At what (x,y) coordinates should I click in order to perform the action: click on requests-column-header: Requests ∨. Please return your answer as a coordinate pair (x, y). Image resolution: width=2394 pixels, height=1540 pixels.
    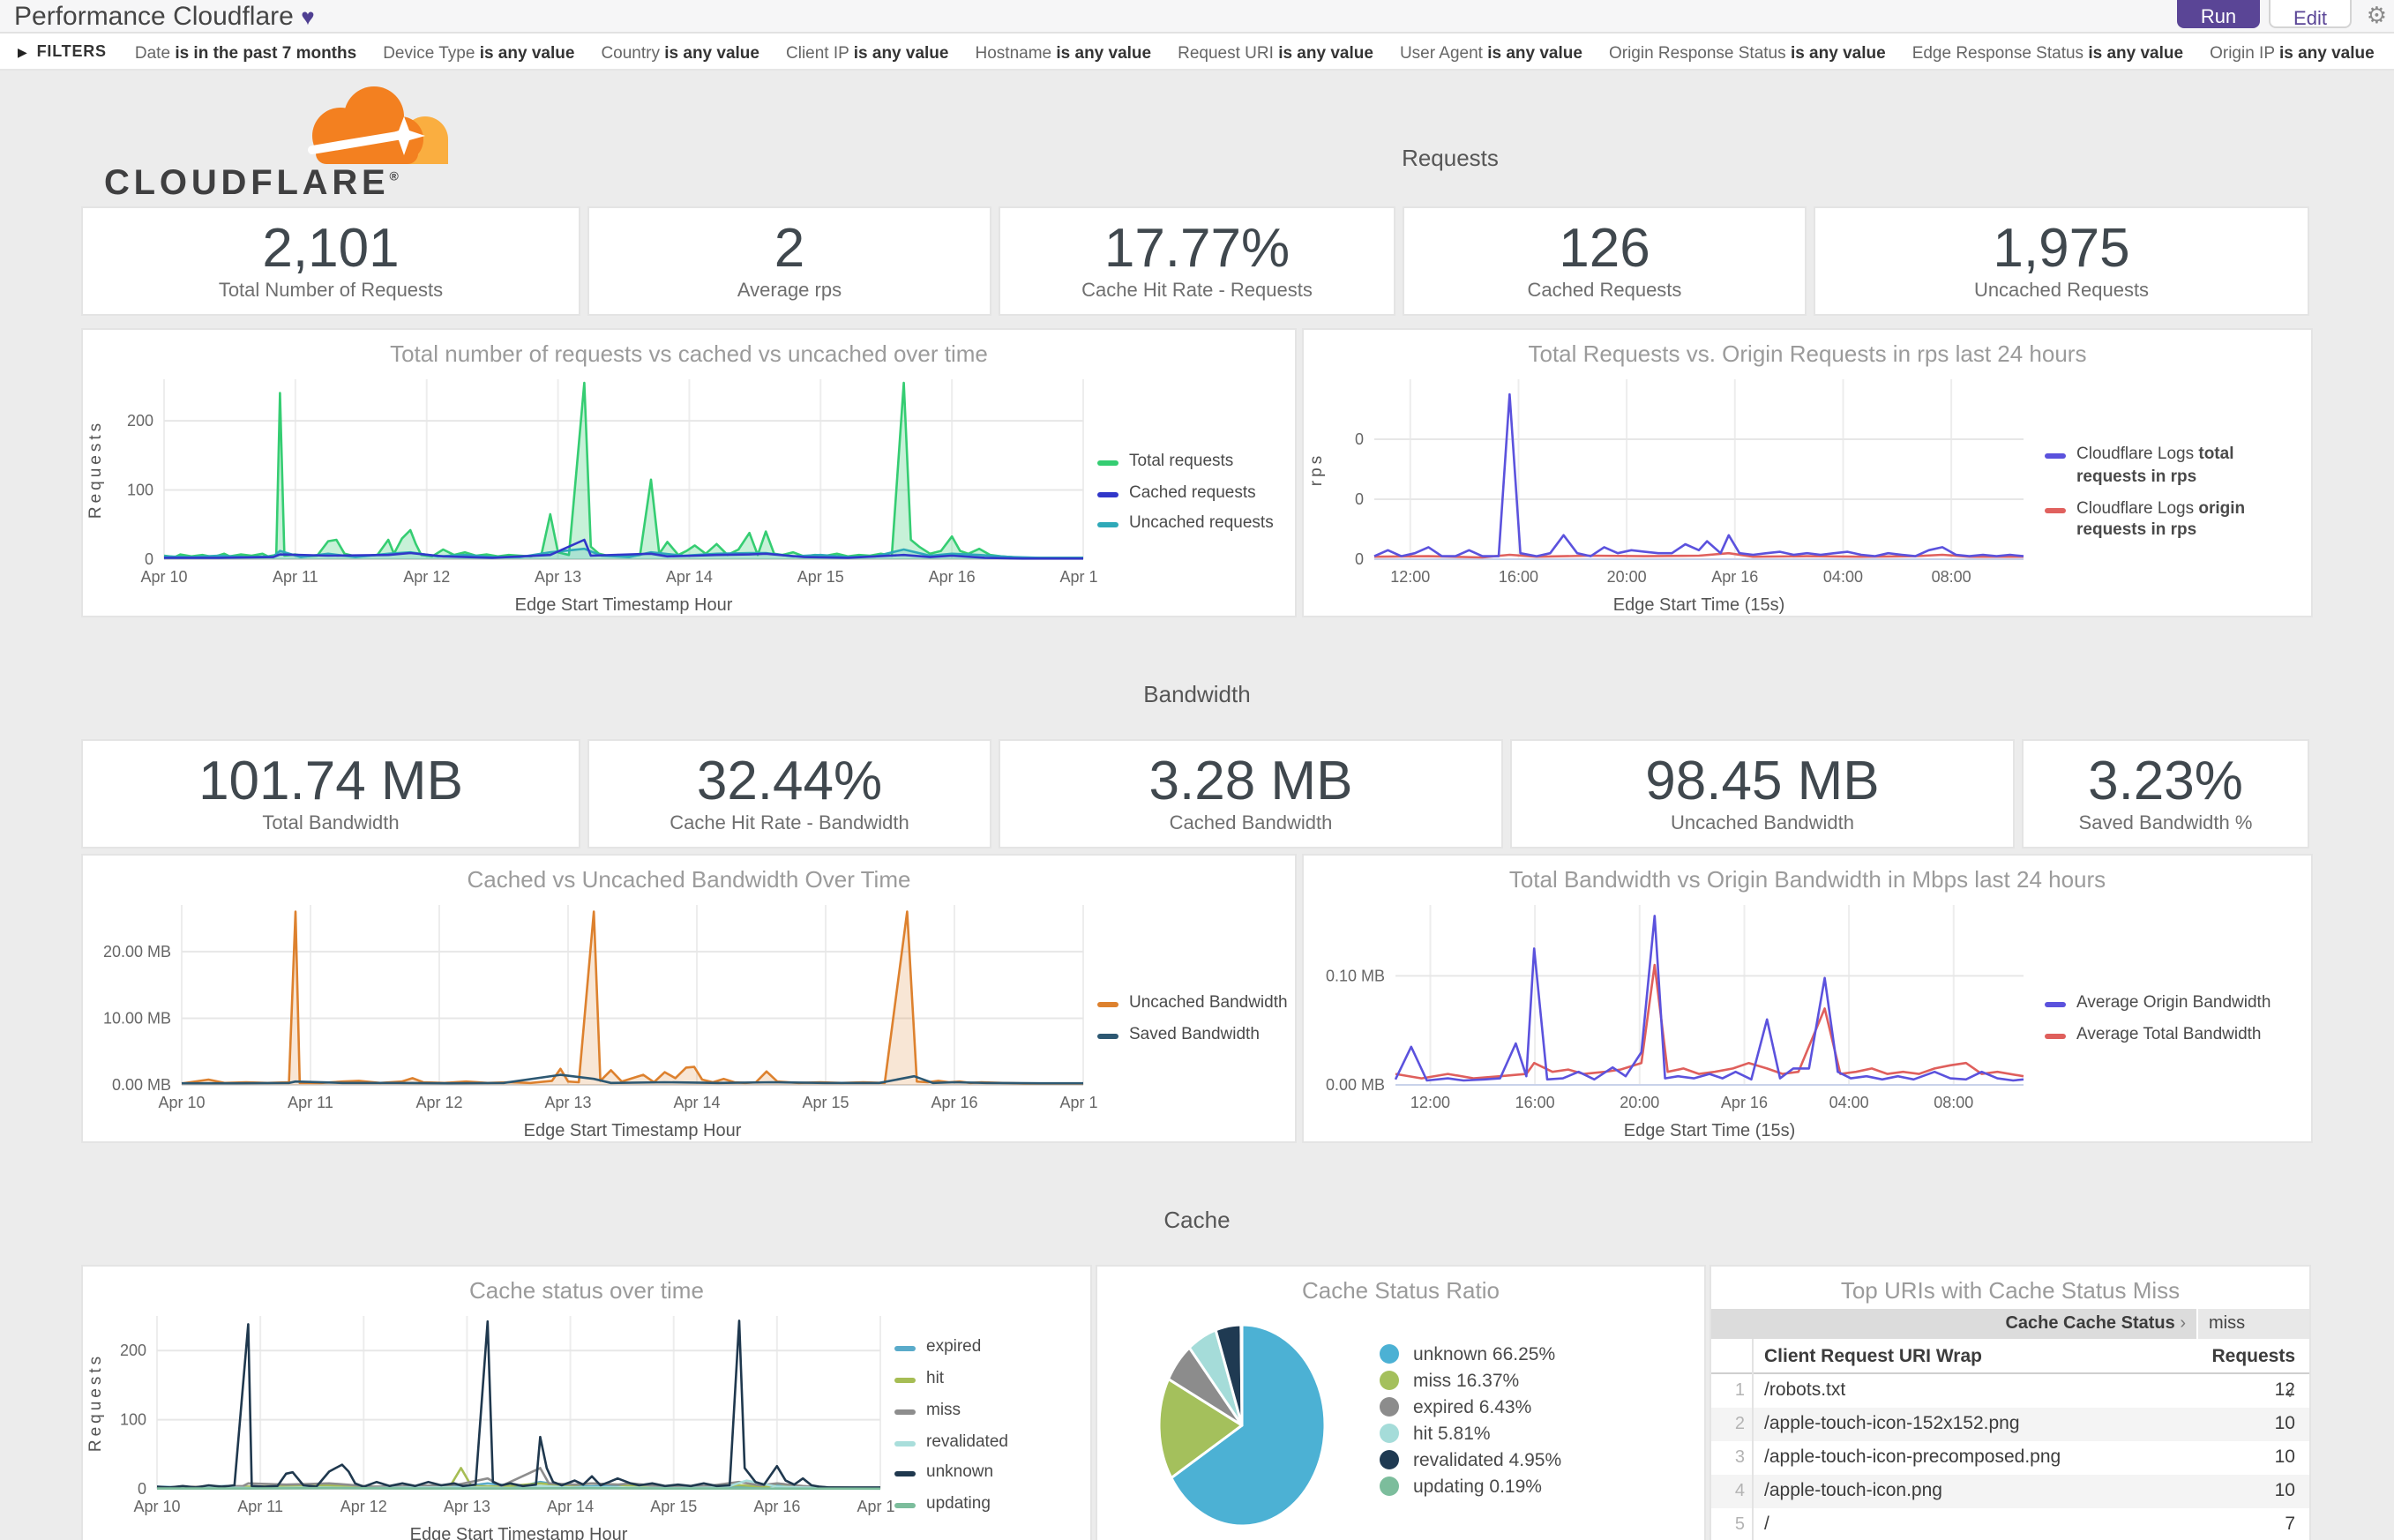
    Looking at the image, I should click on (2253, 1373).